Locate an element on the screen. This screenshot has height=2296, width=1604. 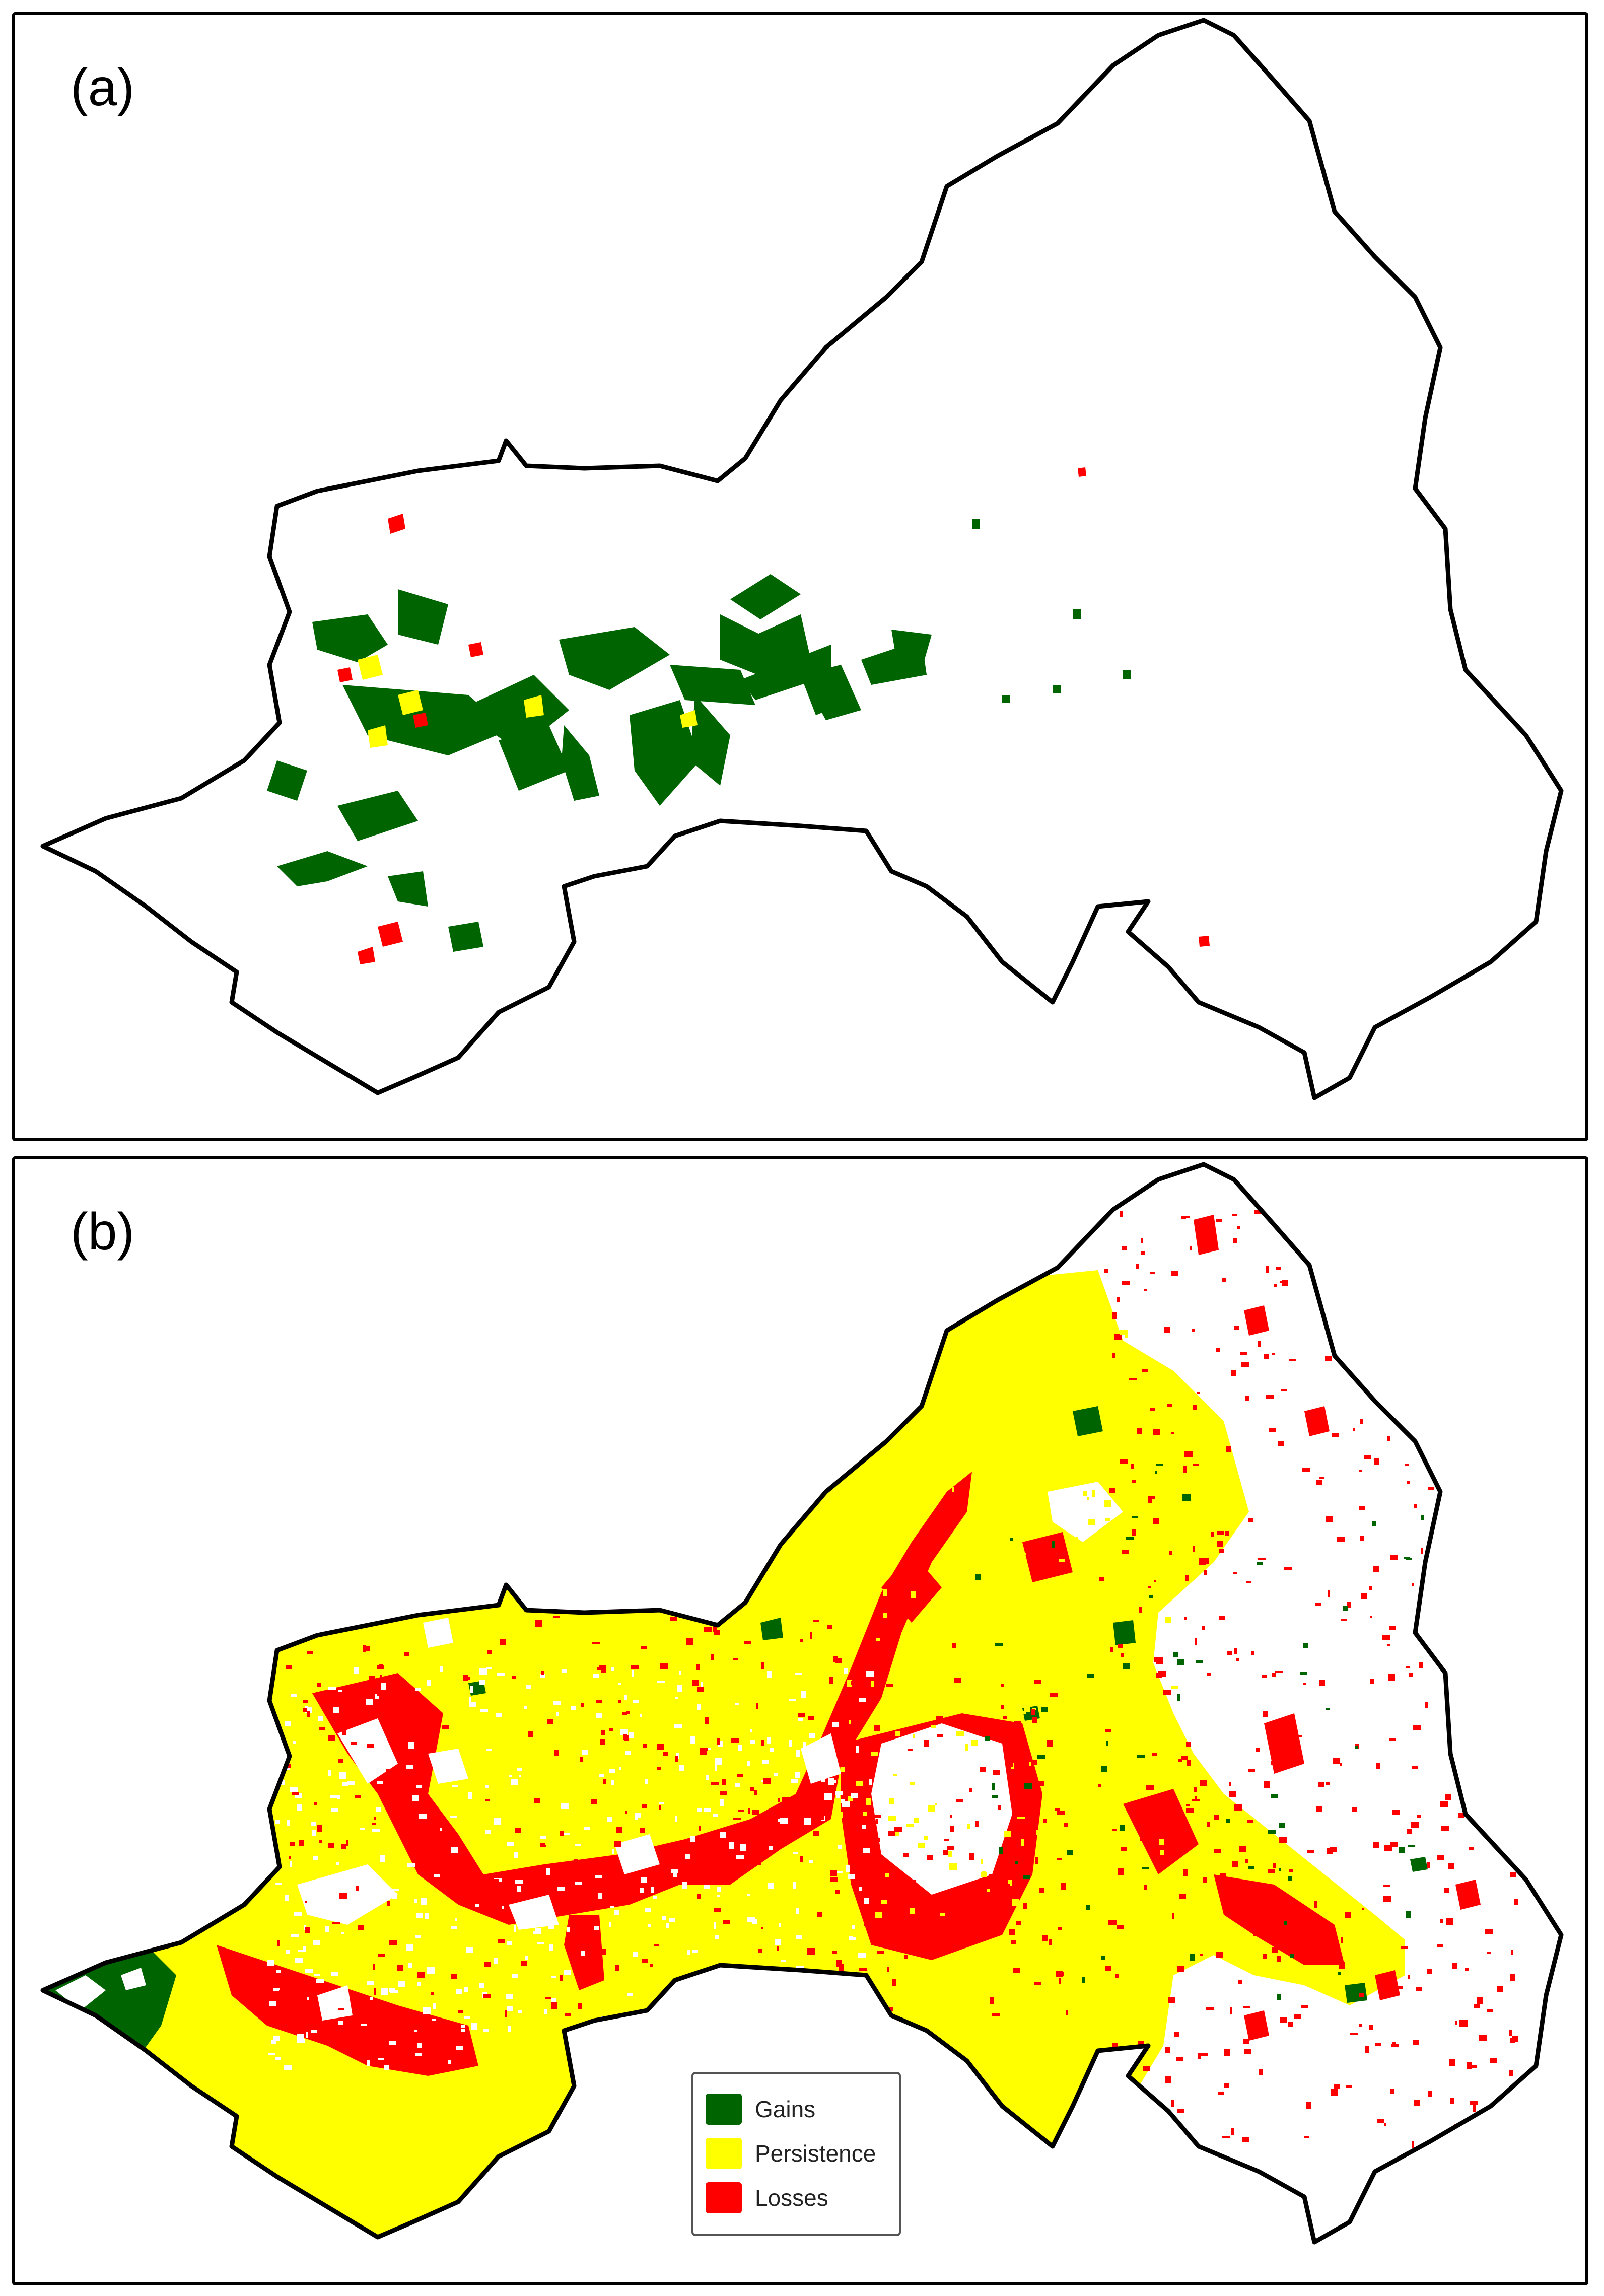
legend-item-gains: Gains is located at coordinates (803, 2109).